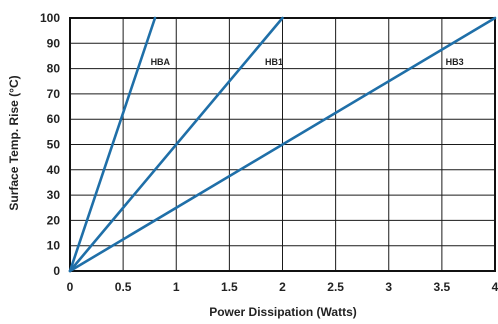 The height and width of the screenshot is (324, 498). Describe the element at coordinates (54, 69) in the screenshot. I see `y-tick-label: 80` at that location.